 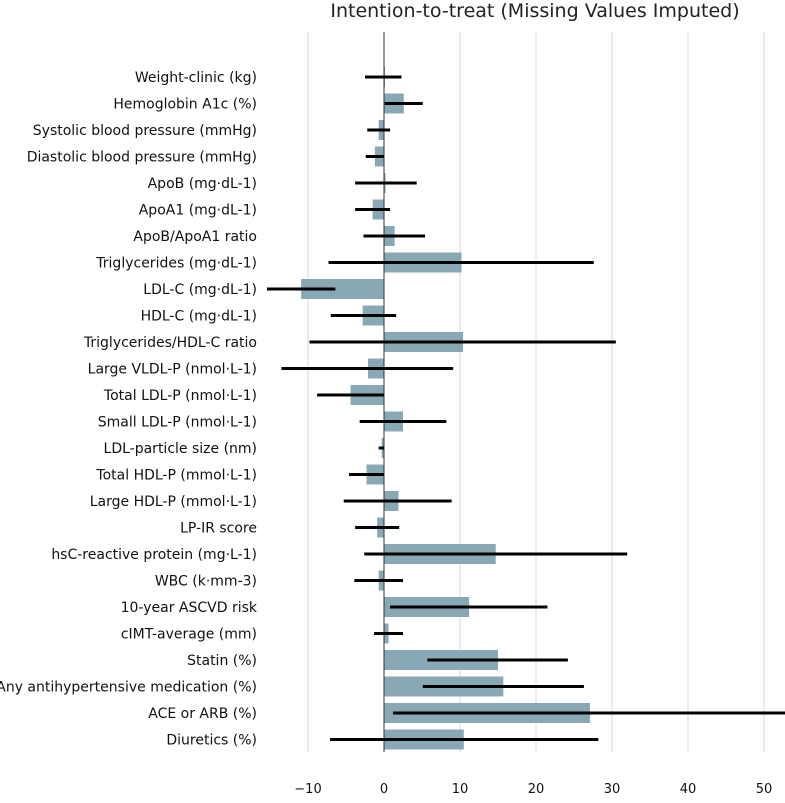 I want to click on x-tick-label: 40, so click(x=688, y=789).